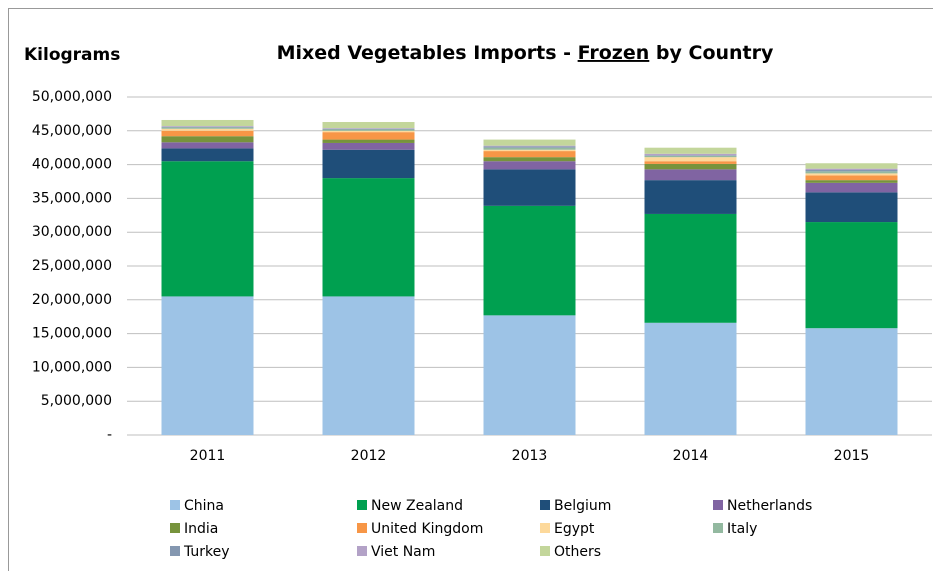  What do you see at coordinates (109, 435) in the screenshot?
I see `y-tick-label: -` at bounding box center [109, 435].